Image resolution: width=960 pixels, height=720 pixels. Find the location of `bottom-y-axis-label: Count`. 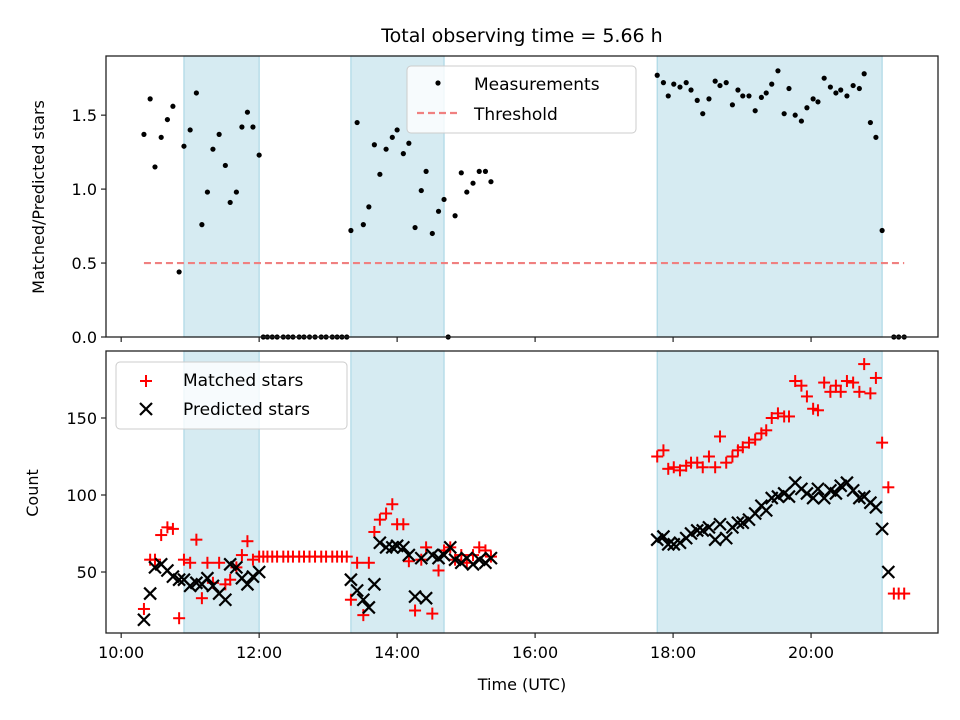

bottom-y-axis-label: Count is located at coordinates (32, 493).